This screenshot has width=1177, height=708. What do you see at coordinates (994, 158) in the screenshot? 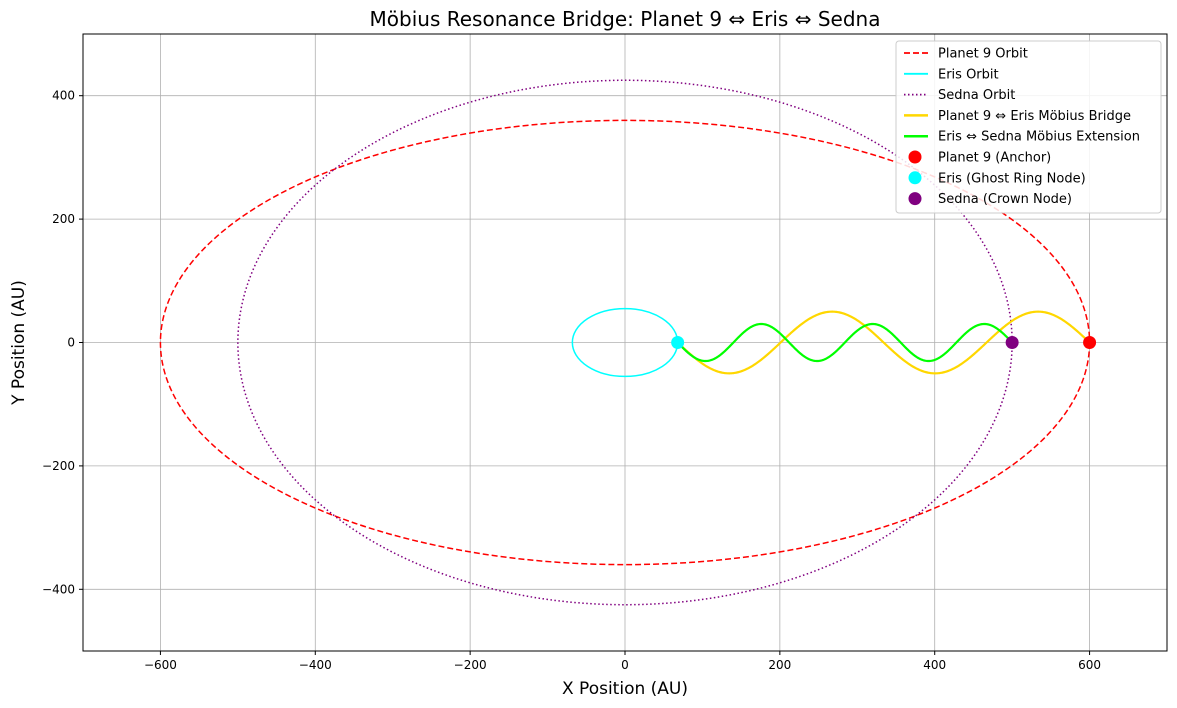
I see `legend-label: Planet 9 (Anchor)` at bounding box center [994, 158].